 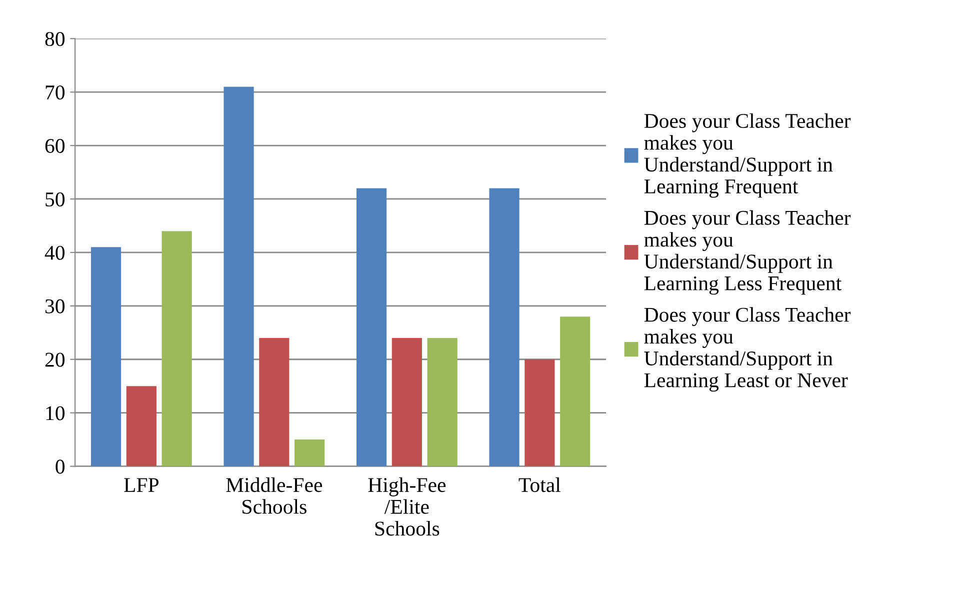 What do you see at coordinates (274, 495) in the screenshot?
I see `x-tick-label: Middle-Fee Schools` at bounding box center [274, 495].